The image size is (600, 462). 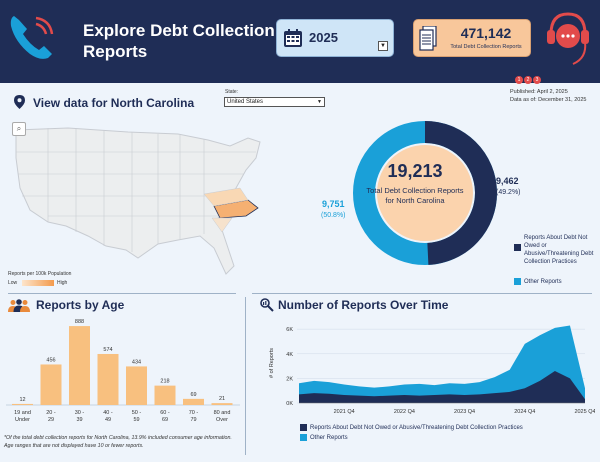 What do you see at coordinates (222, 420) in the screenshot?
I see `age-tick-label: Over` at bounding box center [222, 420].